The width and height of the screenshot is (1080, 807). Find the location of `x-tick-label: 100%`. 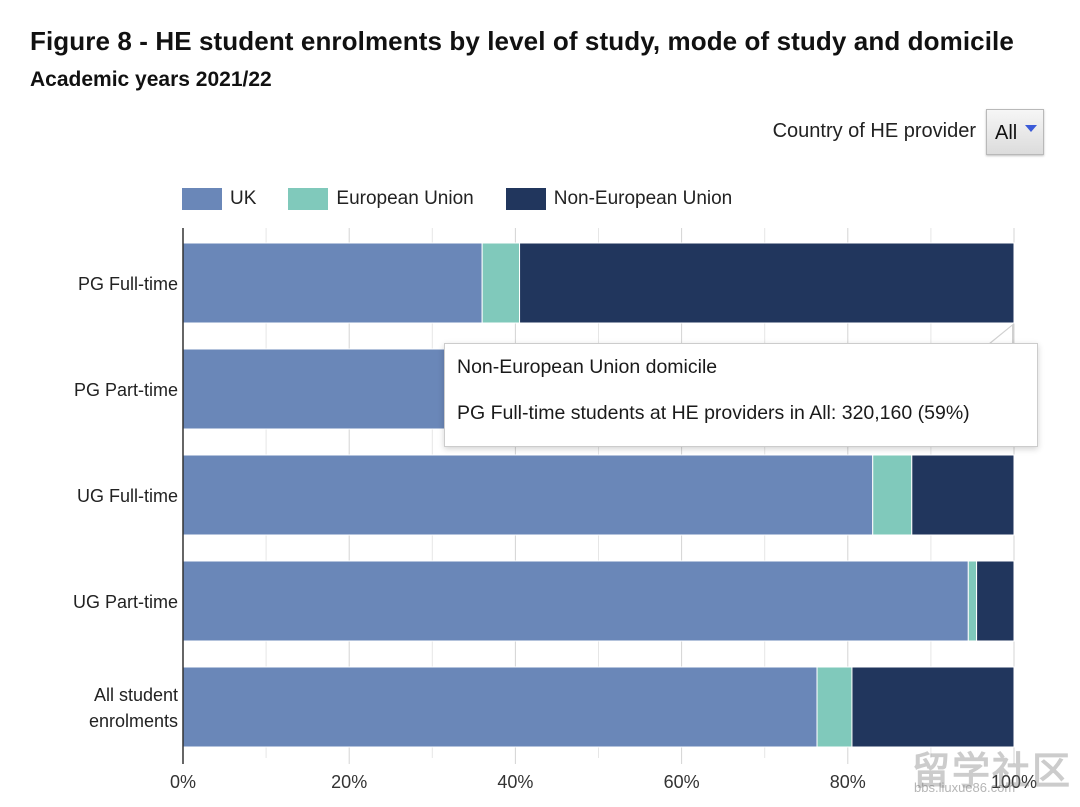

x-tick-label: 100% is located at coordinates (1014, 782).